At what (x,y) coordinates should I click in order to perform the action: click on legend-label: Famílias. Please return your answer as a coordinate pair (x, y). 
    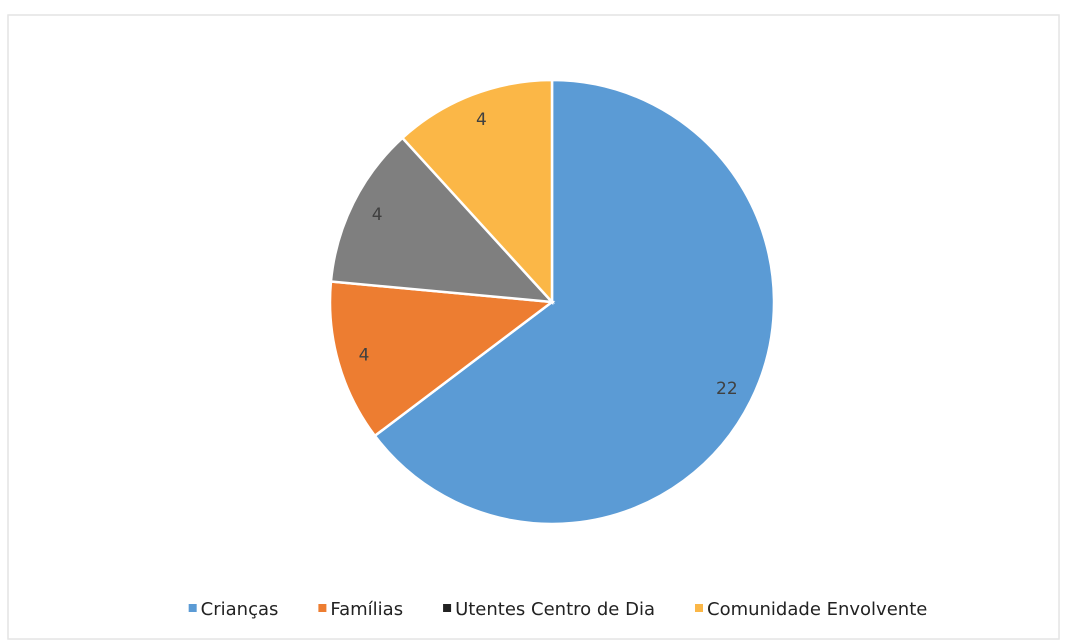
    Looking at the image, I should click on (366, 609).